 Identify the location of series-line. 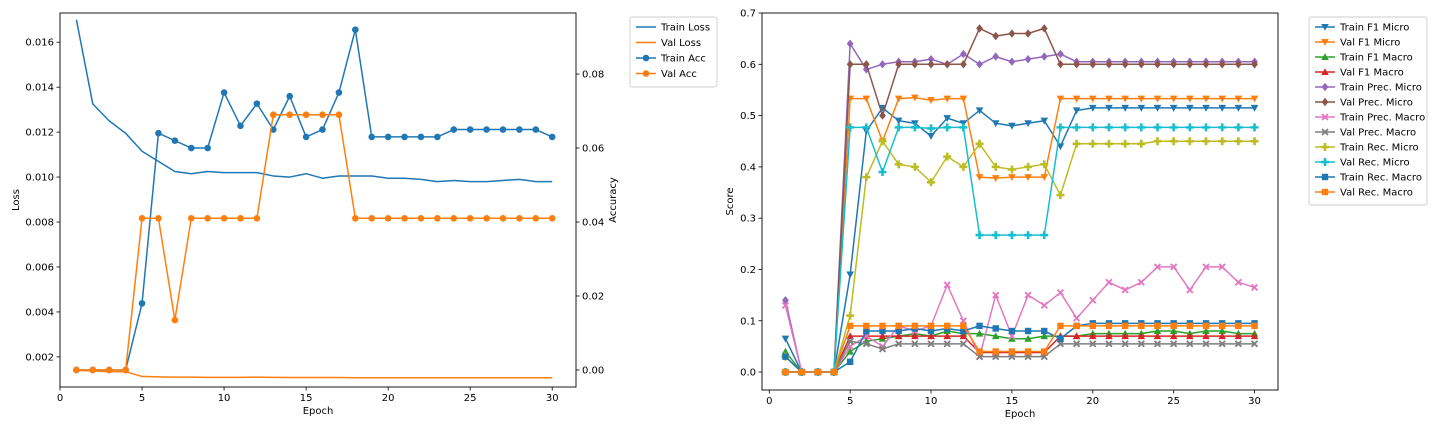
(314, 374).